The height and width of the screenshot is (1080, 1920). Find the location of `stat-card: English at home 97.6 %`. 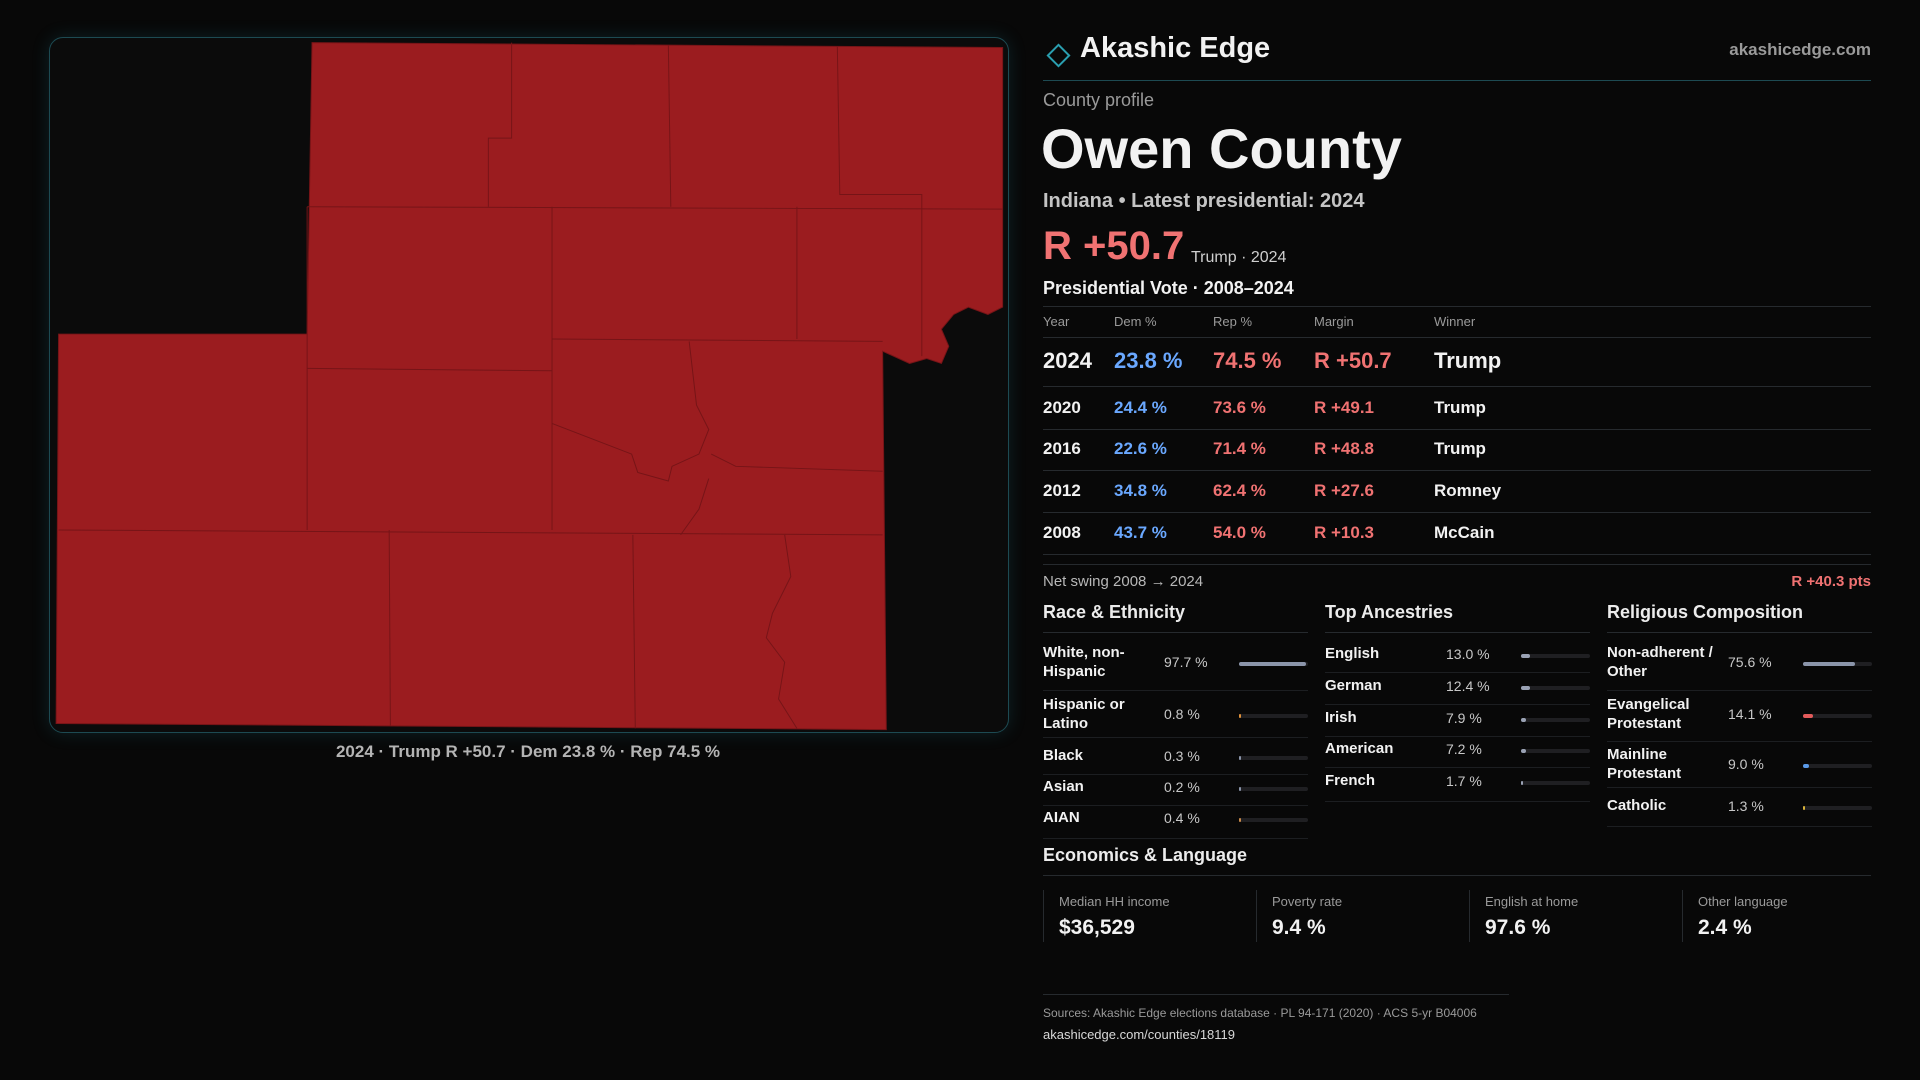

stat-card: English at home 97.6 % is located at coordinates (1523, 916).